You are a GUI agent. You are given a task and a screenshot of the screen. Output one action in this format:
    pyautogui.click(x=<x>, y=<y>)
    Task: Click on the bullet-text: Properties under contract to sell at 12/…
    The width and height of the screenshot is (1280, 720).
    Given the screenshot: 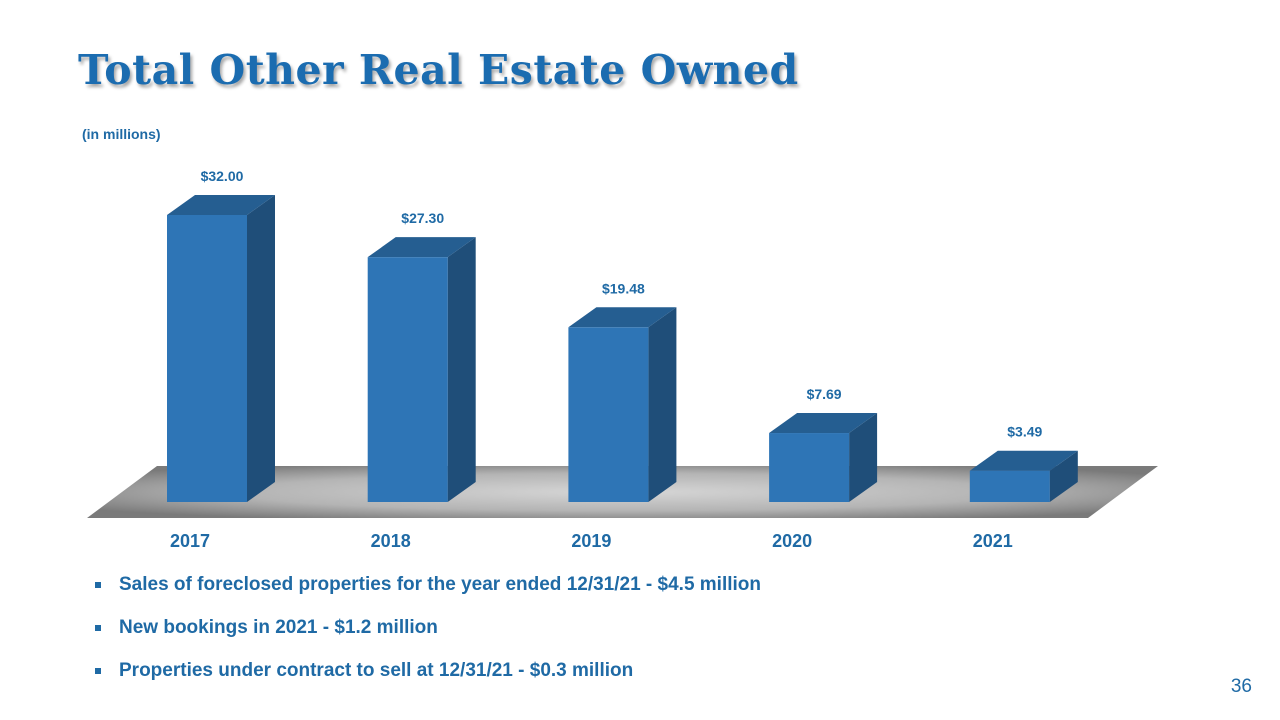 What is the action you would take?
    pyautogui.click(x=376, y=670)
    